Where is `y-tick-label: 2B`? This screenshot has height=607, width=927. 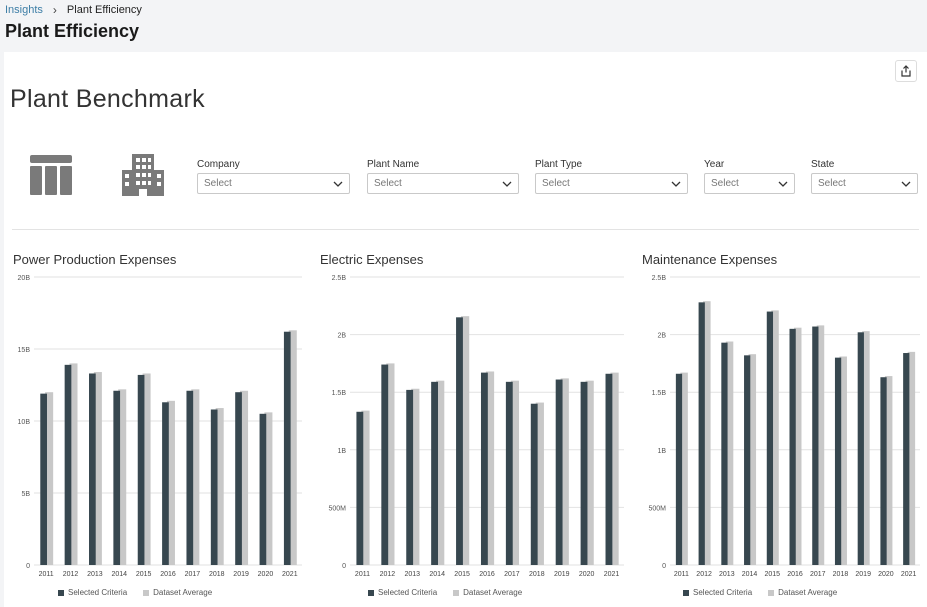
y-tick-label: 2B is located at coordinates (661, 336).